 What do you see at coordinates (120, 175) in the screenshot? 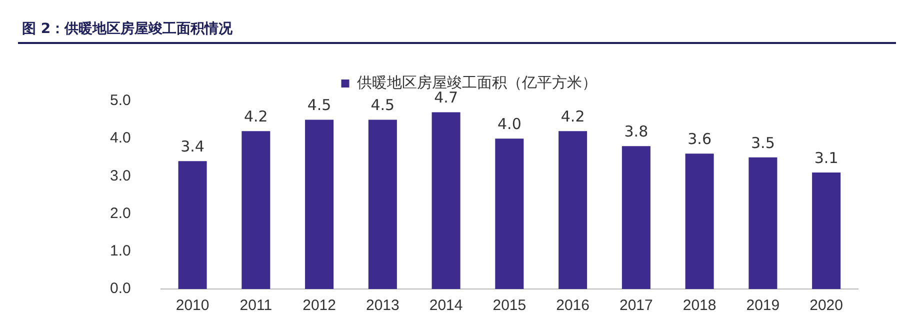
I see `y-tick-label: 3.0` at bounding box center [120, 175].